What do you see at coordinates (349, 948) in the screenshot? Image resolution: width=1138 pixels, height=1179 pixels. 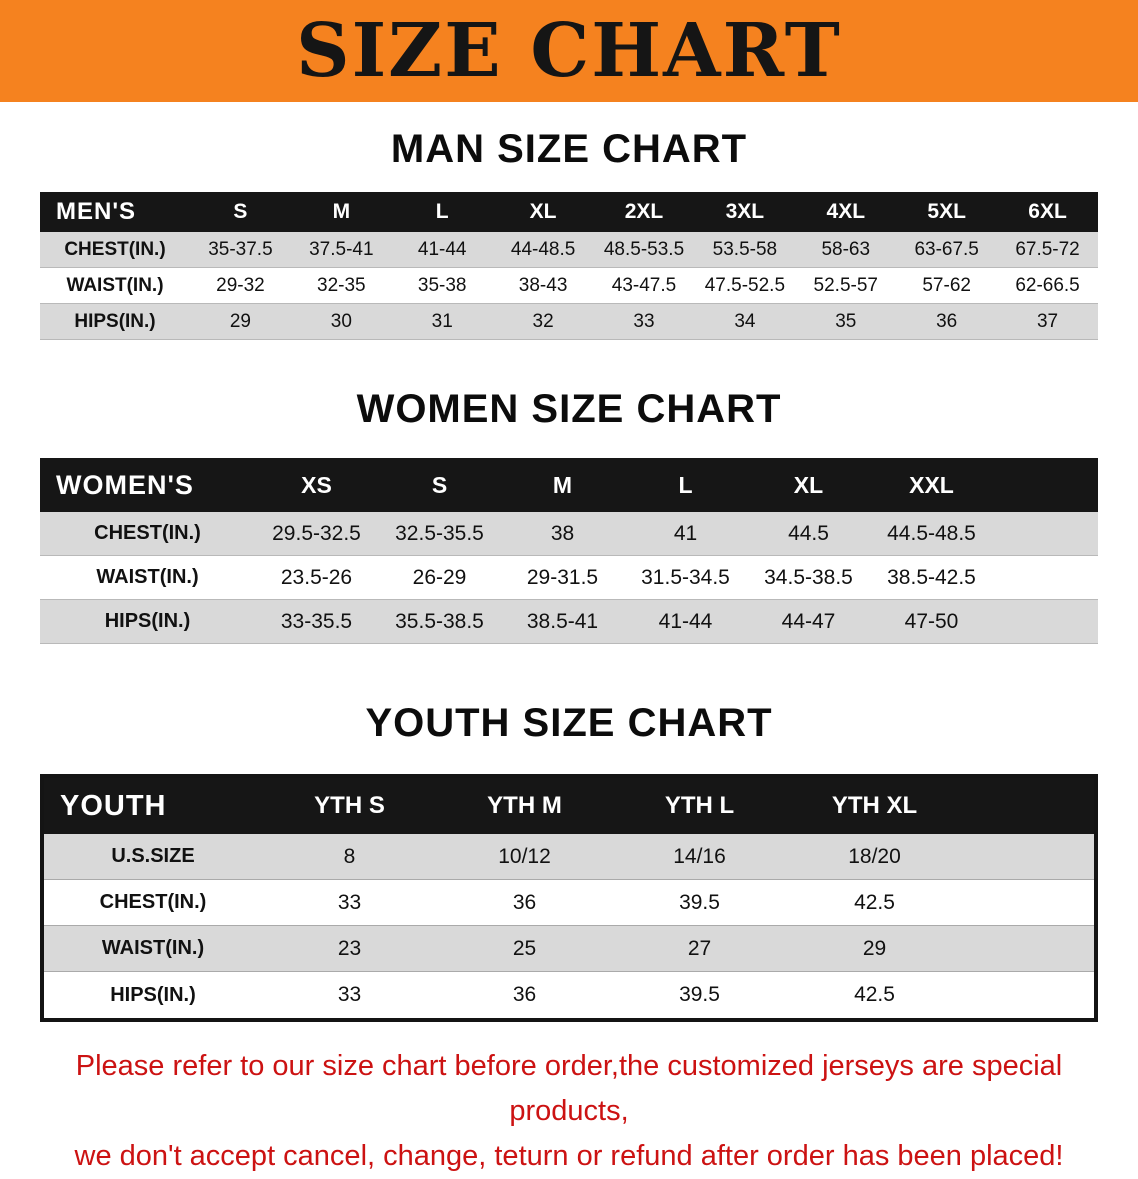 I see `value-cell: 23` at bounding box center [349, 948].